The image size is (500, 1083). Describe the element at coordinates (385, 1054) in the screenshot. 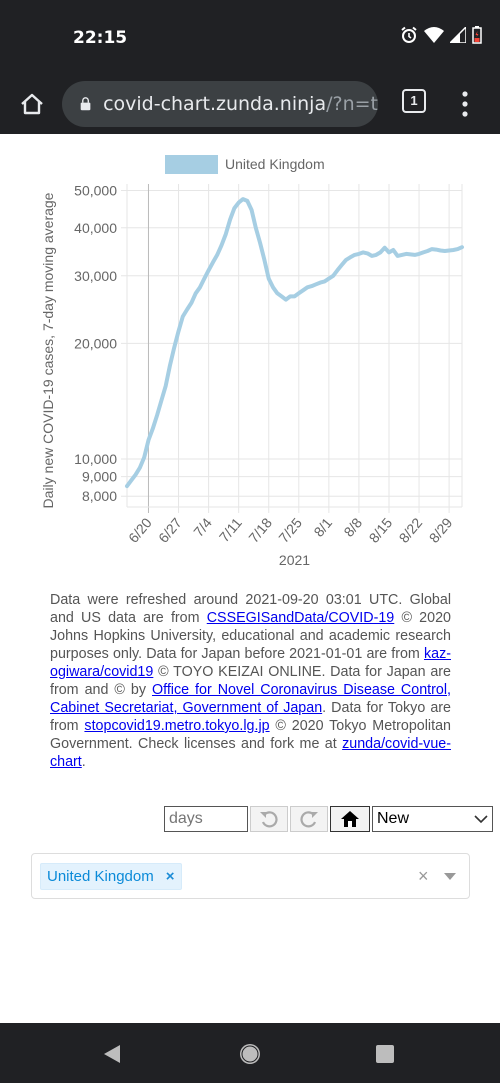

I see `recents-icon` at that location.